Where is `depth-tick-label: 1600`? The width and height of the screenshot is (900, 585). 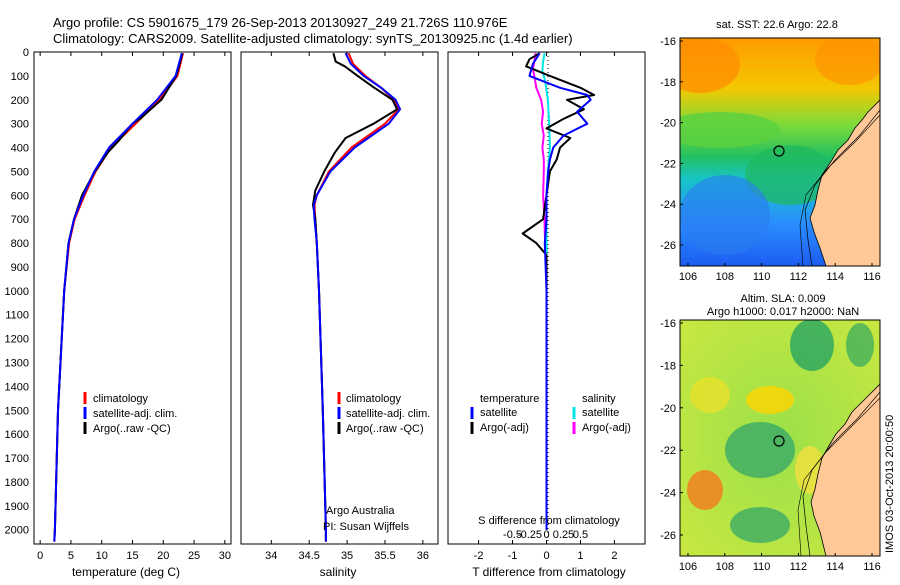
depth-tick-label: 1600 is located at coordinates (17, 435).